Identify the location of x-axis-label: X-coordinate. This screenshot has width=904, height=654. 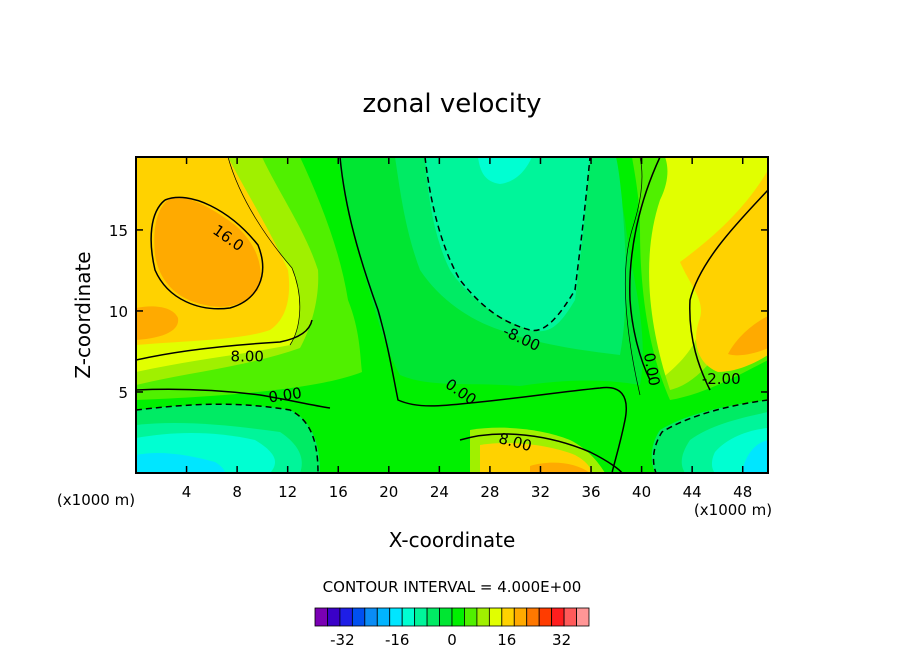
(452, 540).